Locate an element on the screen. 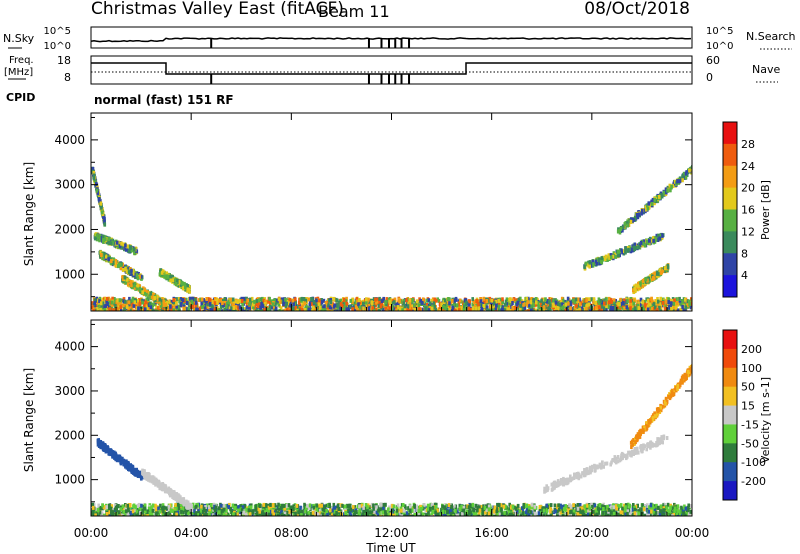 The height and width of the screenshot is (554, 800). colorbar-segment is located at coordinates (730, 220).